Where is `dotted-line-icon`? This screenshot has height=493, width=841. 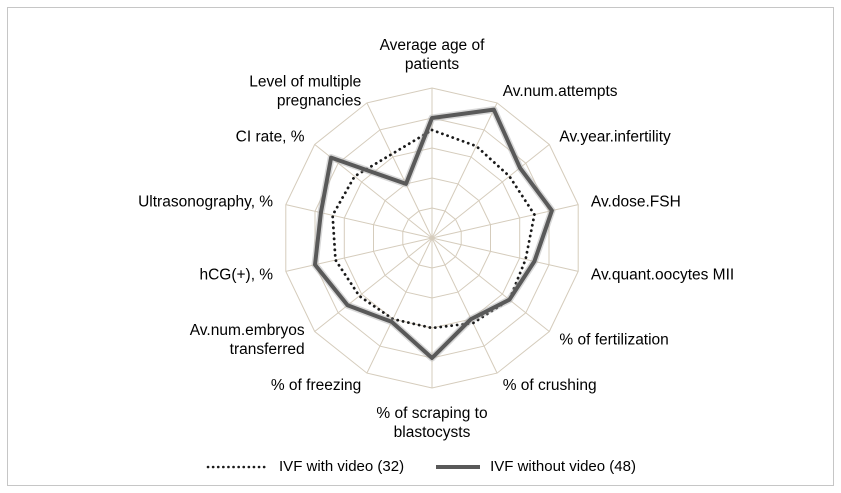
dotted-line-icon is located at coordinates (238, 466).